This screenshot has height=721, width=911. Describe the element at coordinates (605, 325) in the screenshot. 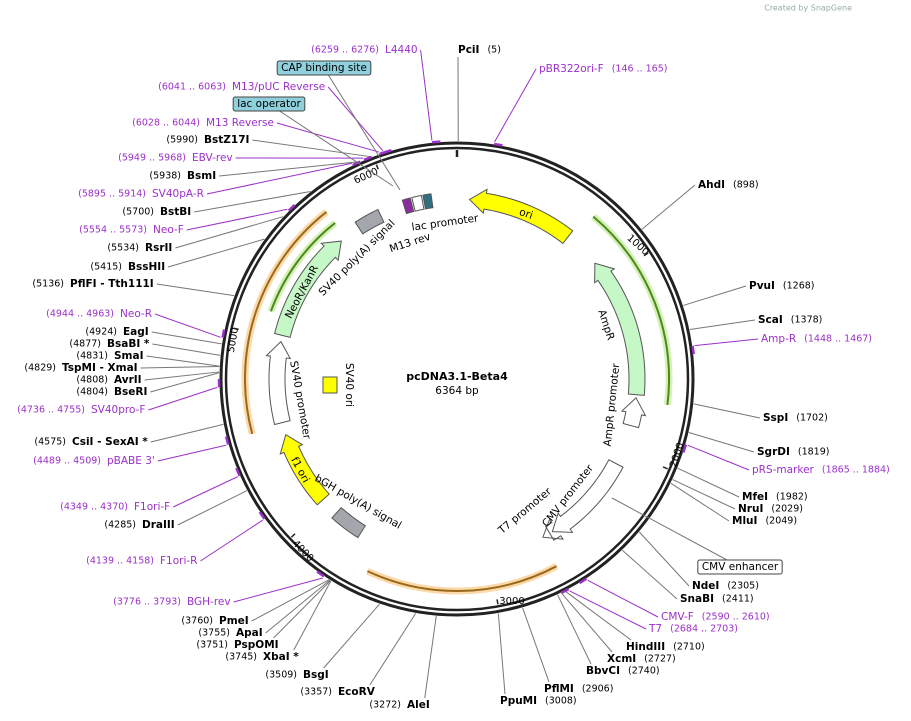

I see `feature-label: AmpR` at that location.